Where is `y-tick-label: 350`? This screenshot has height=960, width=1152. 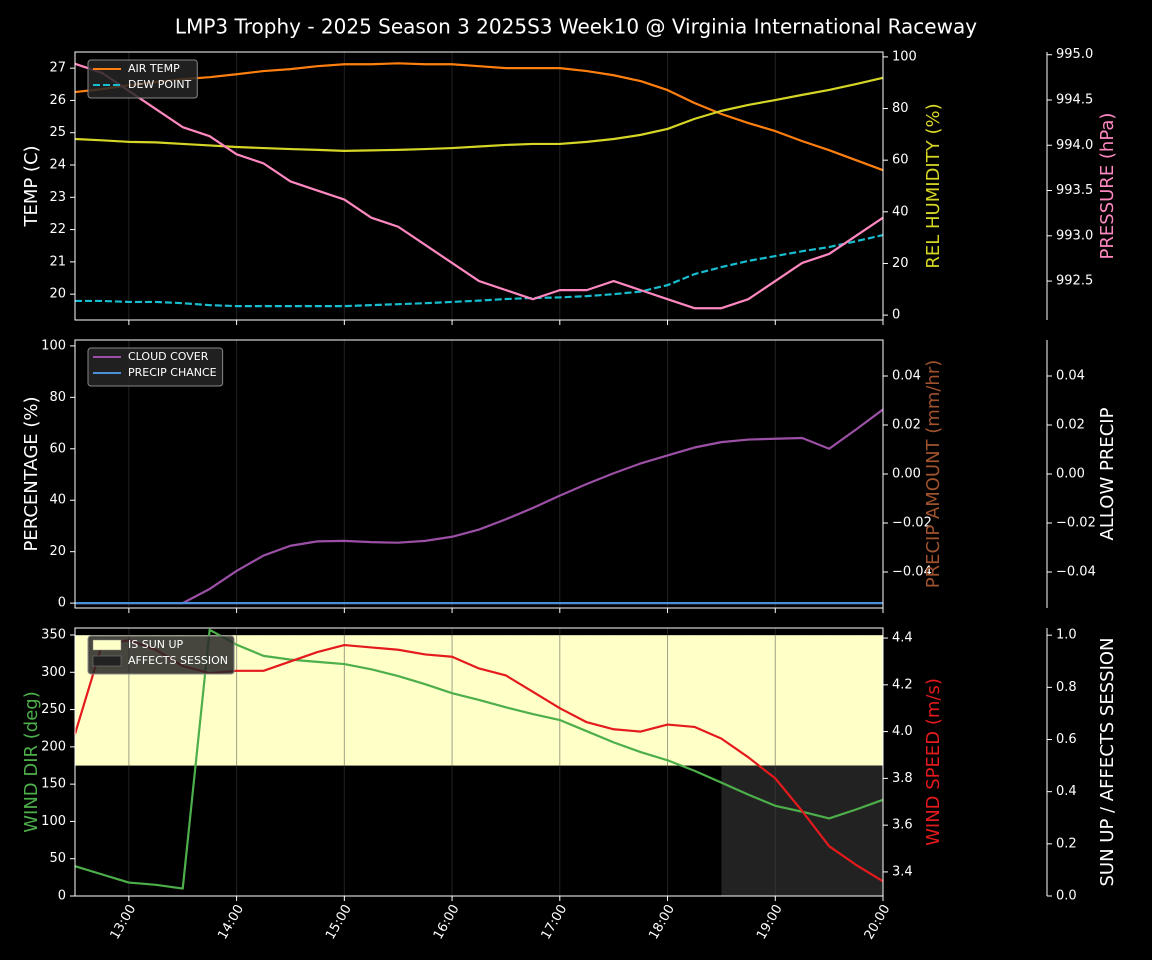 y-tick-label: 350 is located at coordinates (53, 635).